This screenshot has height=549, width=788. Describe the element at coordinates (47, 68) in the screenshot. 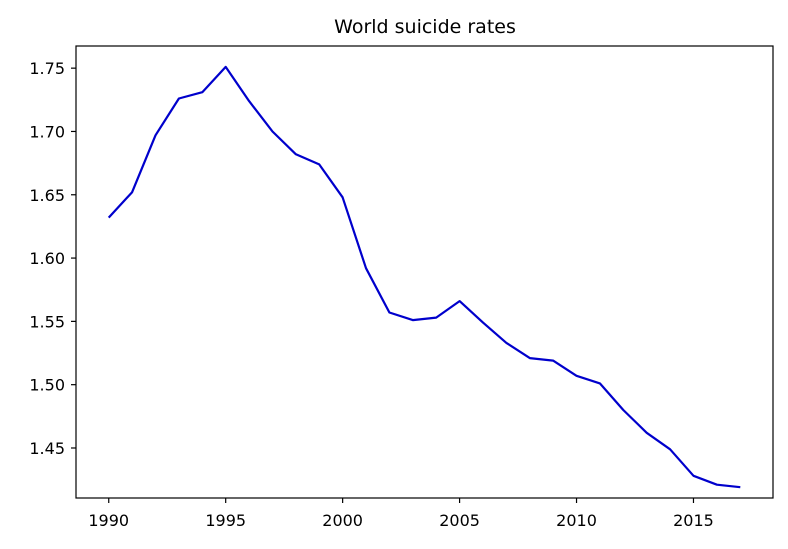

I see `y-tick-label: 1.75` at that location.